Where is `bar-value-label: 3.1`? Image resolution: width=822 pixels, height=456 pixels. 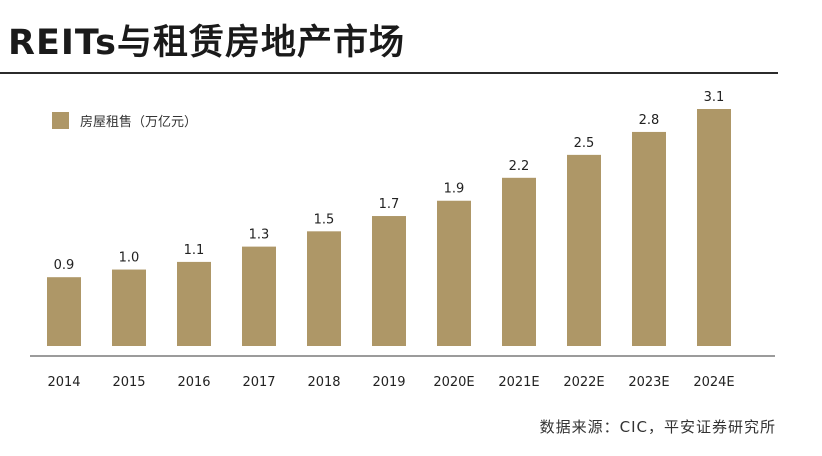 bar-value-label: 3.1 is located at coordinates (714, 97).